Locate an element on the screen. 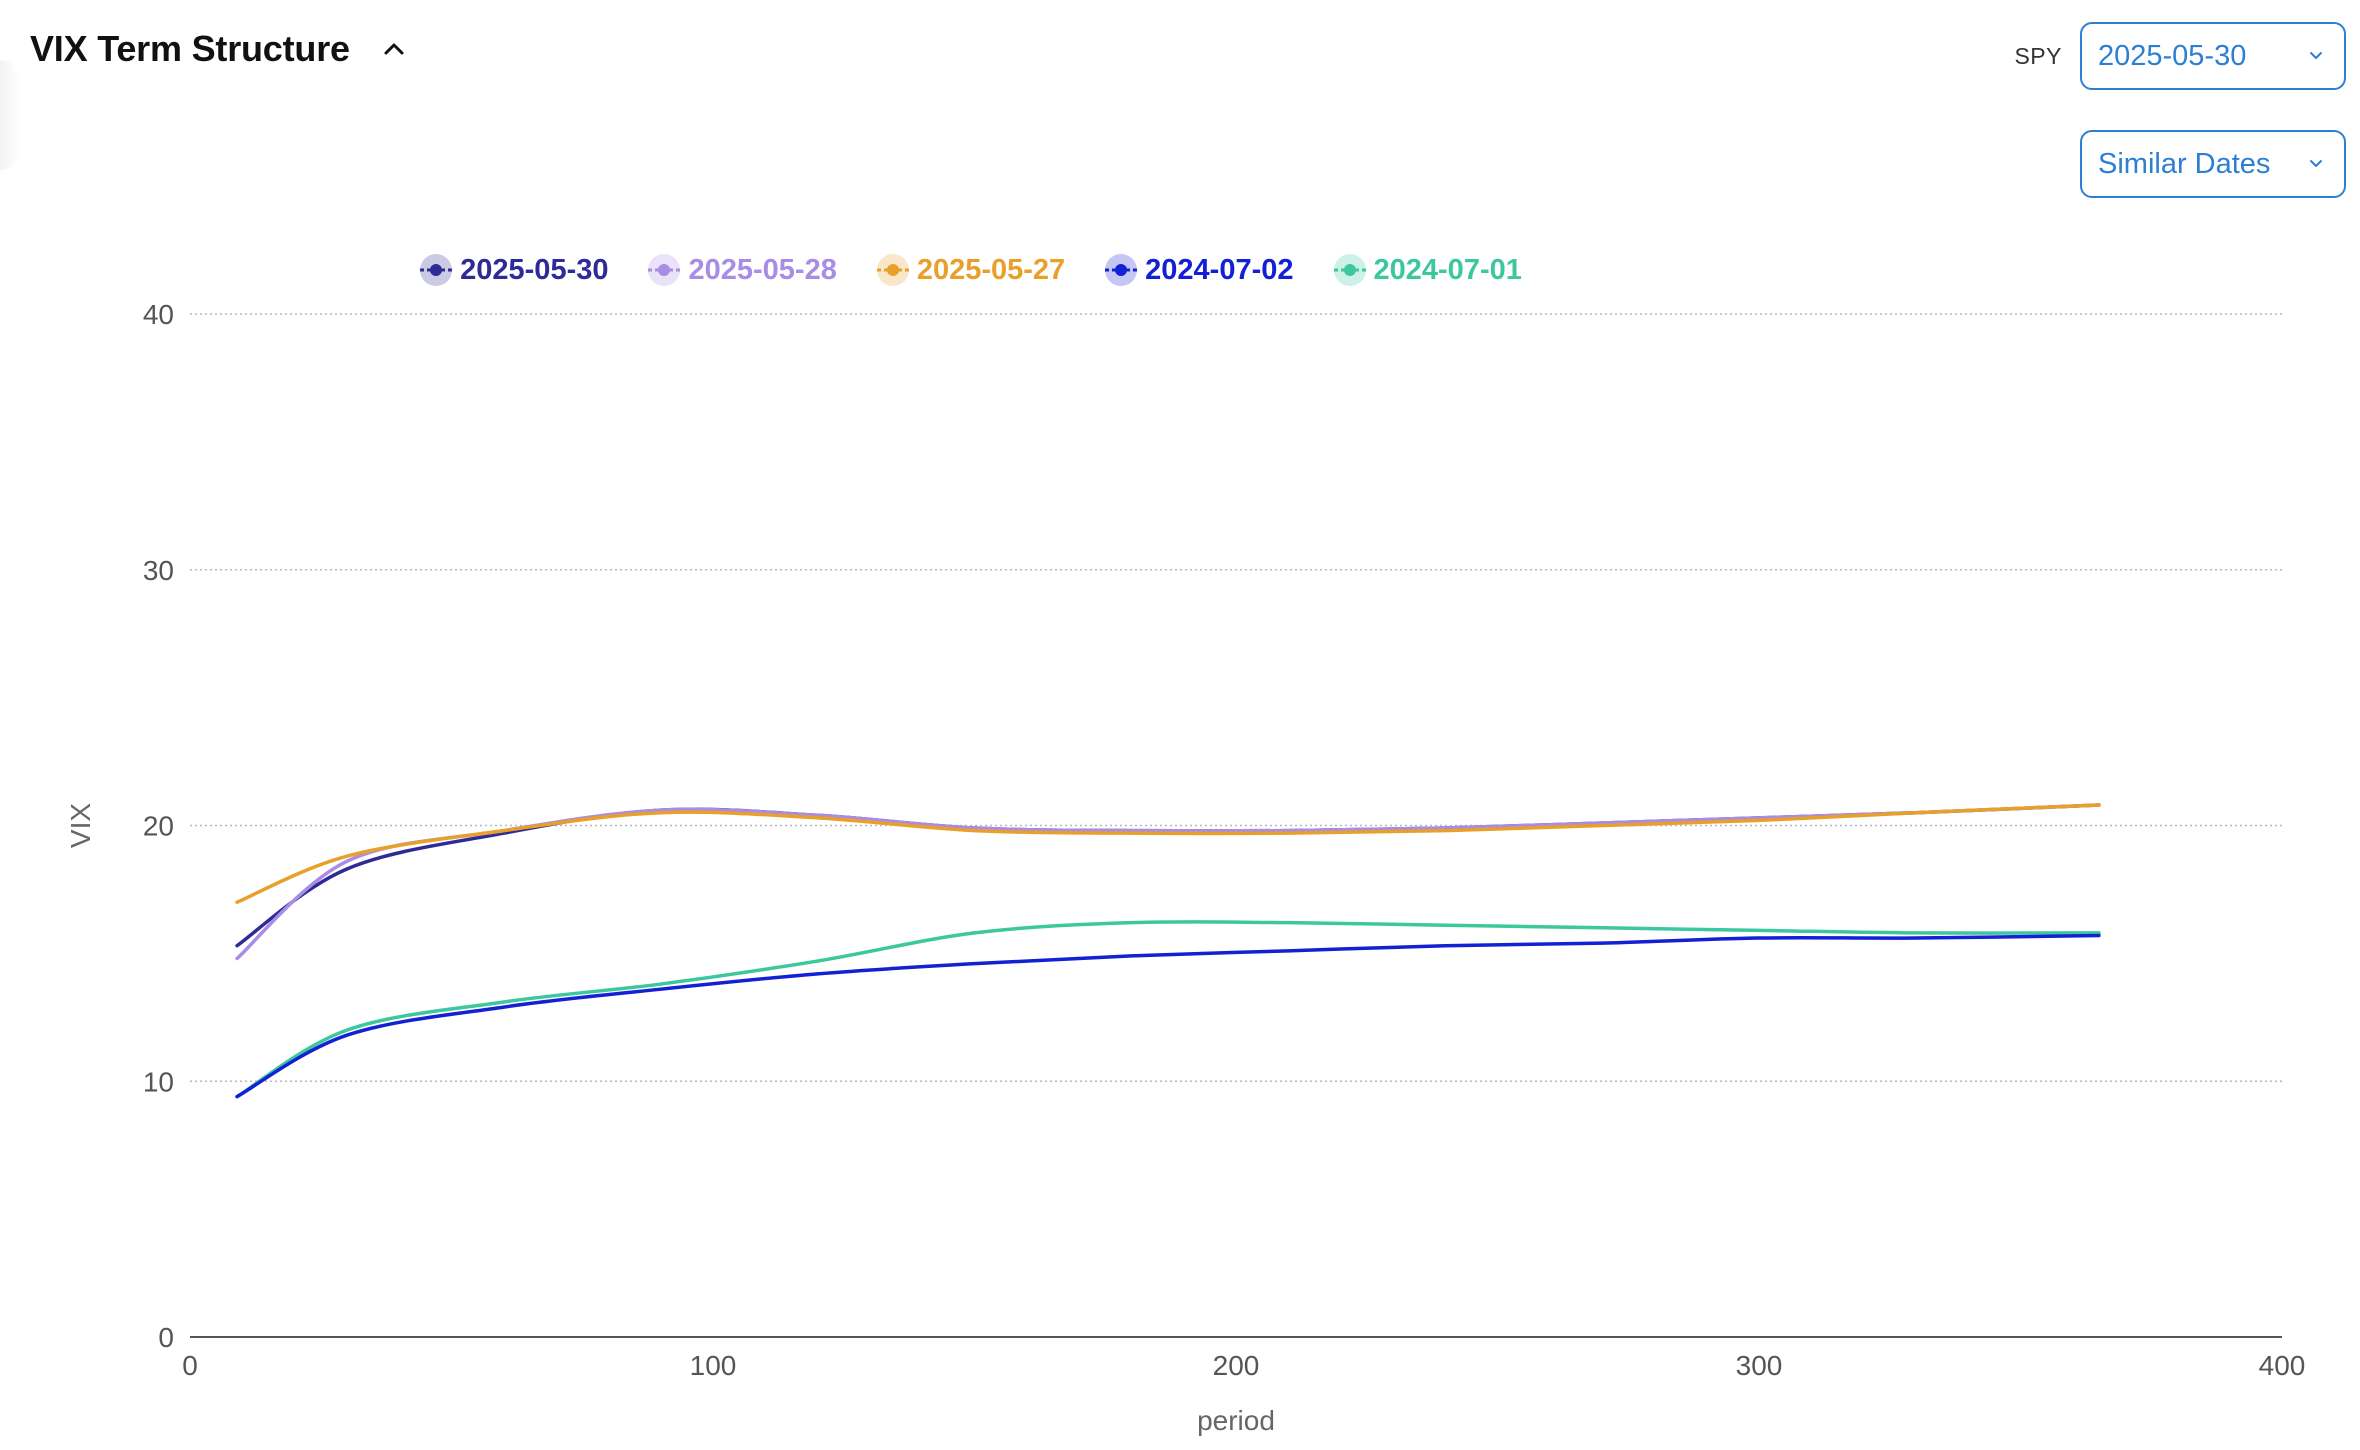 Image resolution: width=2360 pixels, height=1450 pixels. chart-controls: SPY 2025-05-30 Similar Dates is located at coordinates (2180, 110).